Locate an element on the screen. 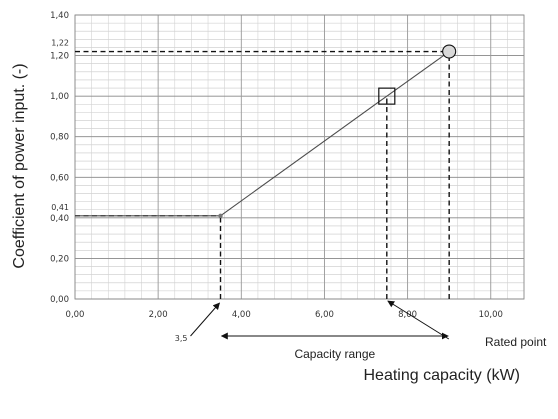 The image size is (558, 419). x-tick-label: 0,00 is located at coordinates (75, 315).